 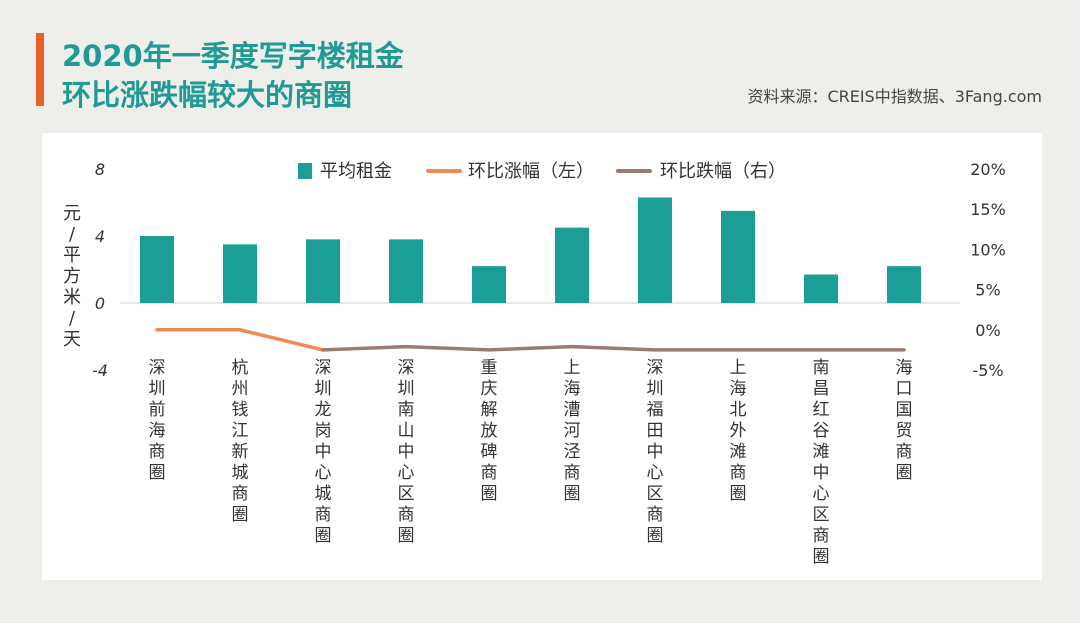 I want to click on y-right-tick-label: -5%, so click(x=987, y=370).